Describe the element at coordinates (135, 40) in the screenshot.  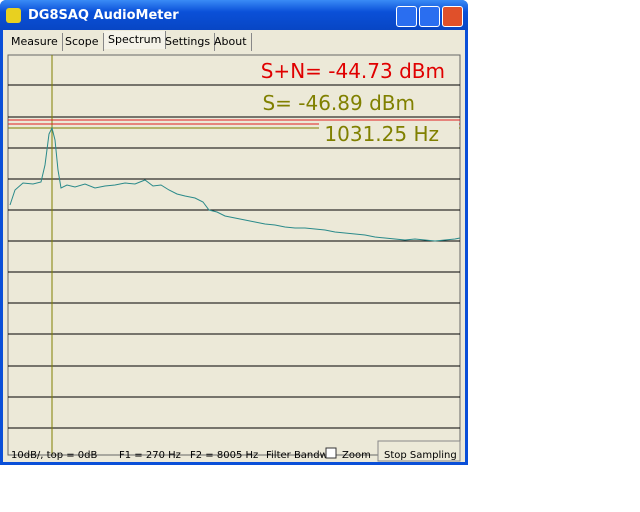
I see `tab-active: Spectrum` at that location.